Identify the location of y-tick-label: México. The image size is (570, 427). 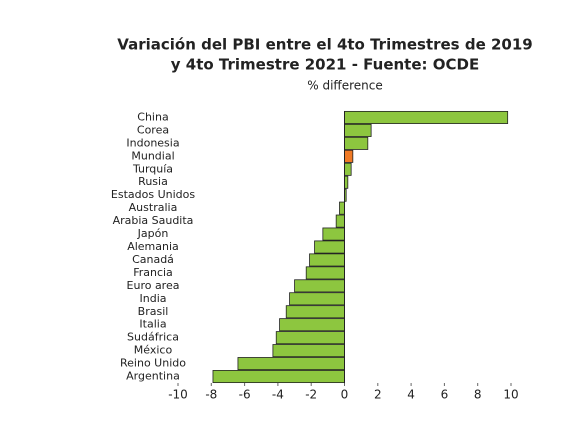
(153, 350).